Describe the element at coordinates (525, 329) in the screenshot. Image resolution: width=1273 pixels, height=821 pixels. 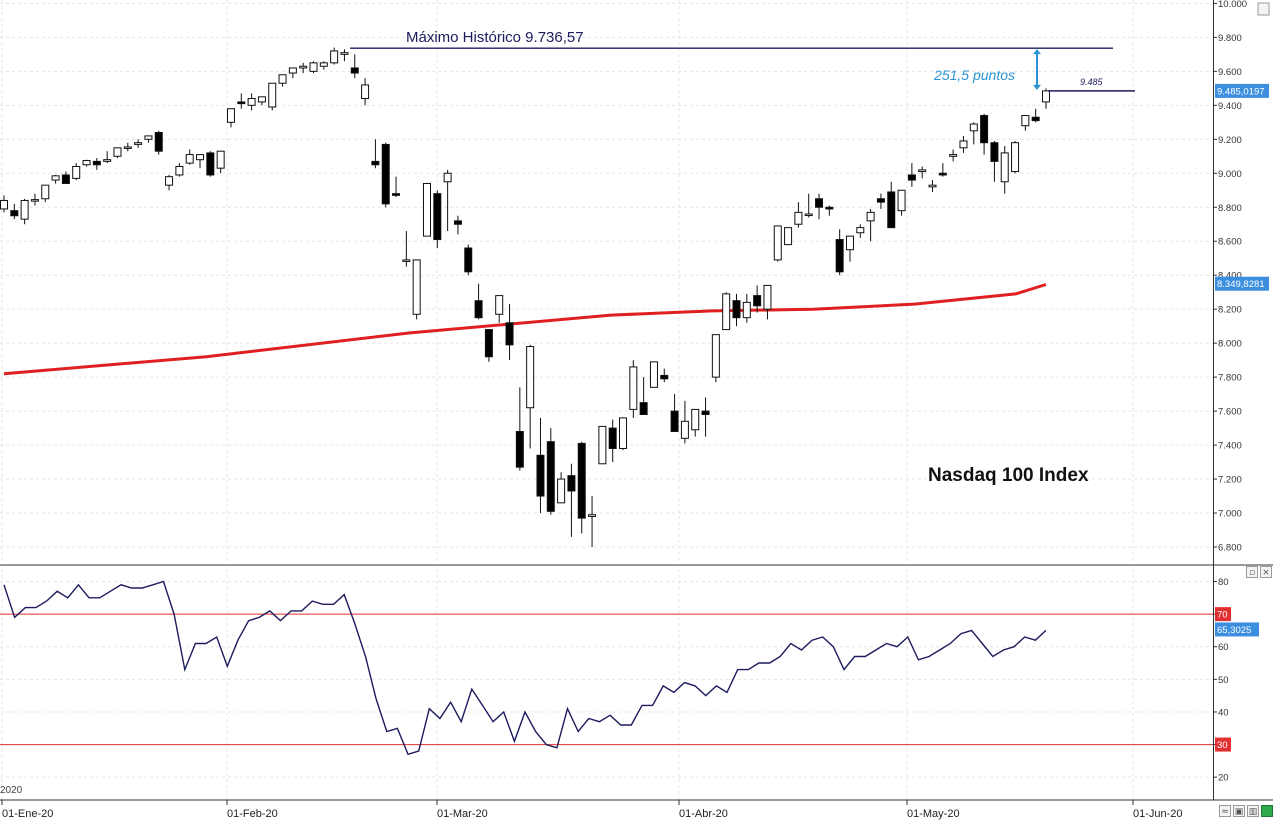
I see `moving-average-line` at that location.